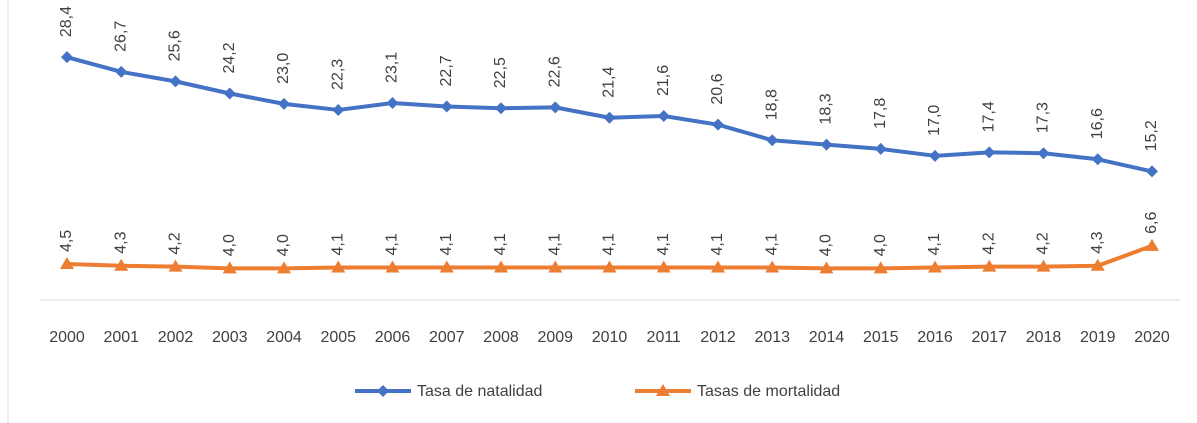  What do you see at coordinates (121, 337) in the screenshot?
I see `x-tick-label: 2001` at bounding box center [121, 337].